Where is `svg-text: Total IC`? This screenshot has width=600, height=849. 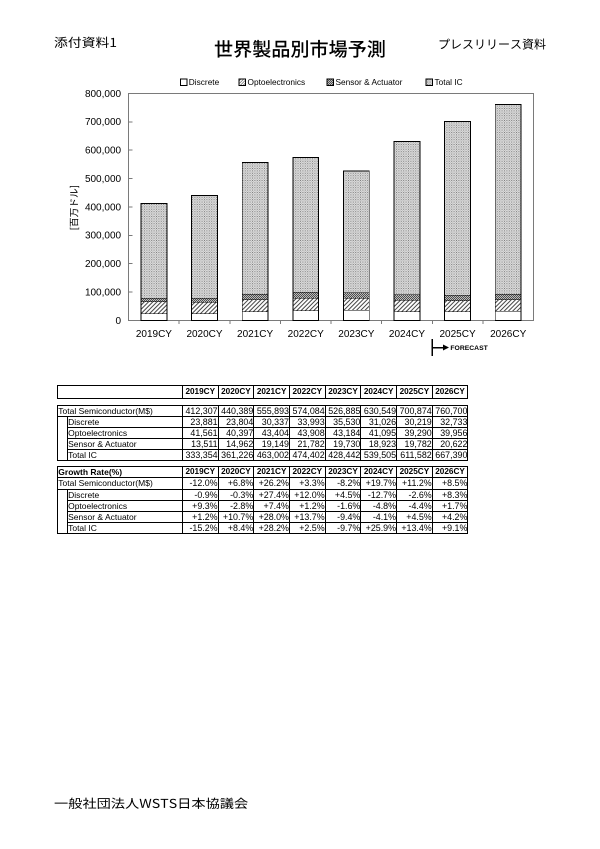
svg-text: Total IC is located at coordinates (449, 82).